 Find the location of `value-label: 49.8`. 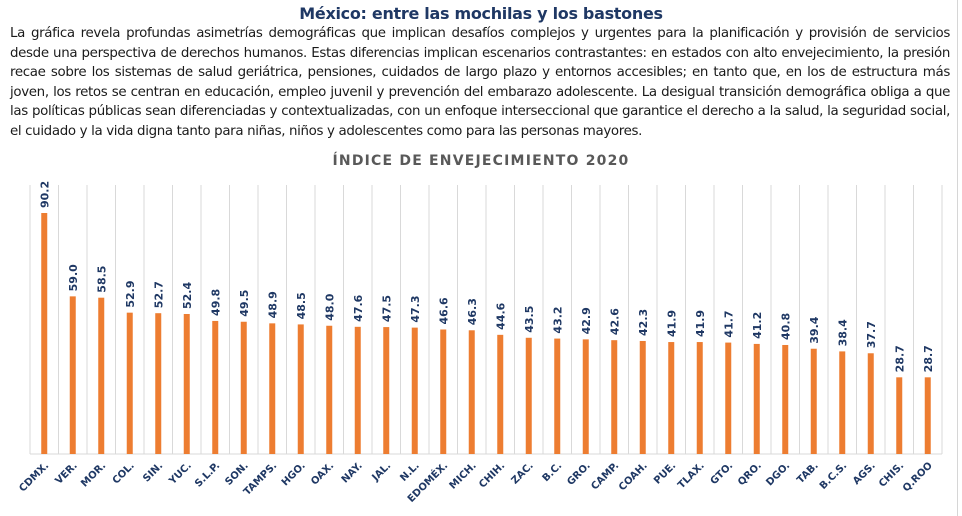

value-label: 49.8 is located at coordinates (215, 302).